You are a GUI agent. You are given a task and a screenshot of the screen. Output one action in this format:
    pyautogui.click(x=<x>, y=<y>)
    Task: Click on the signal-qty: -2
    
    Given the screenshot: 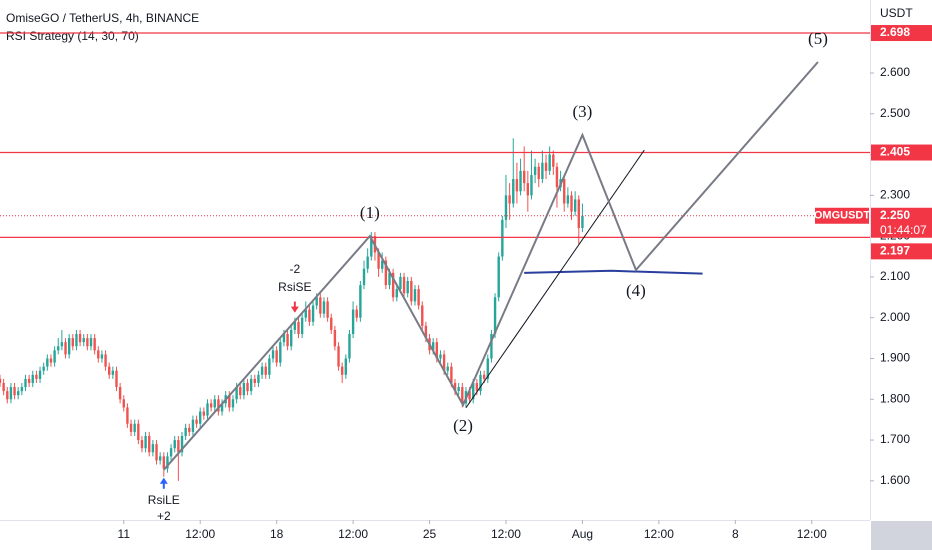 What is the action you would take?
    pyautogui.click(x=295, y=269)
    